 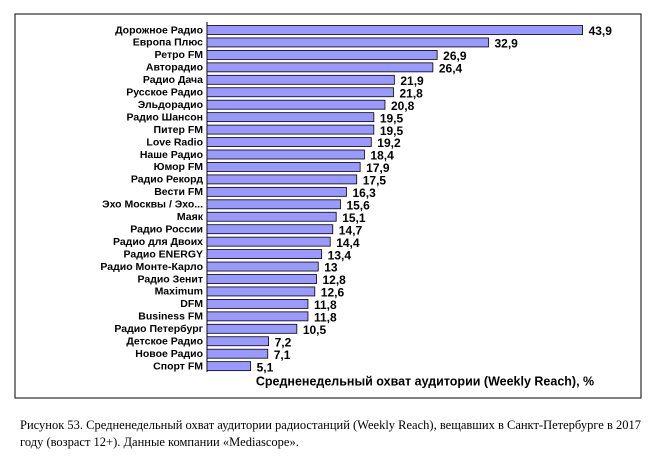 I want to click on category-label: Наше Радио, so click(x=171, y=155).